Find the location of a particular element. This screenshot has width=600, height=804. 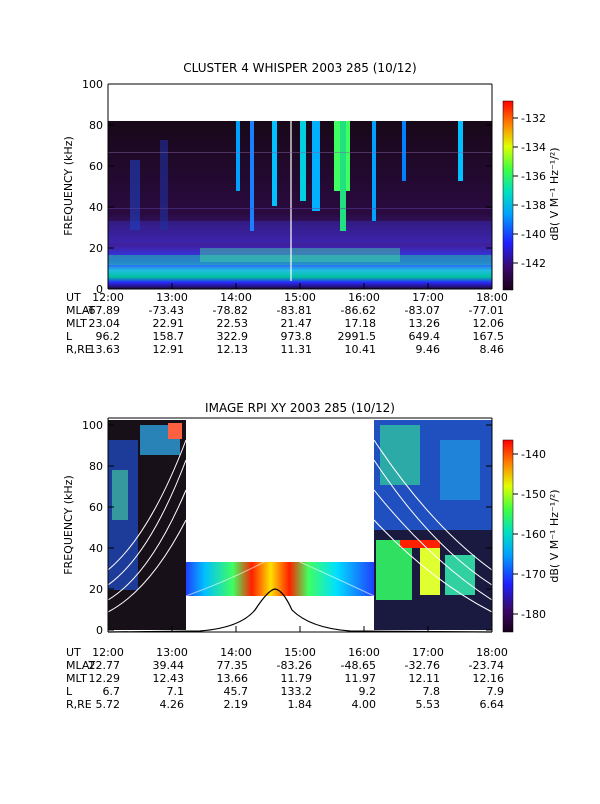

y-axis-label: FREQUENCY (kHz) is located at coordinates (68, 186).